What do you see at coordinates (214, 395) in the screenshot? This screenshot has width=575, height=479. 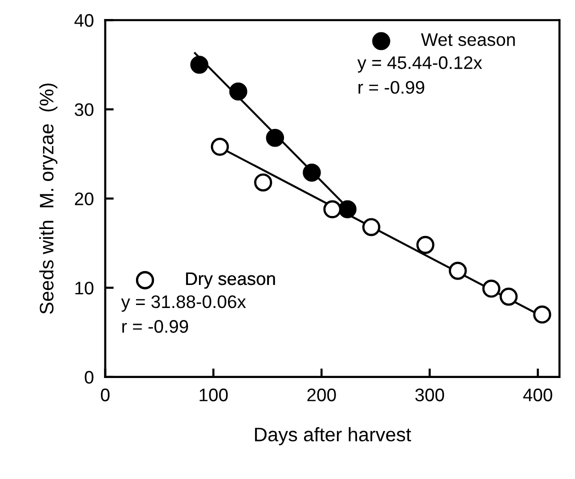 I see `x-tick-label: 100` at bounding box center [214, 395].